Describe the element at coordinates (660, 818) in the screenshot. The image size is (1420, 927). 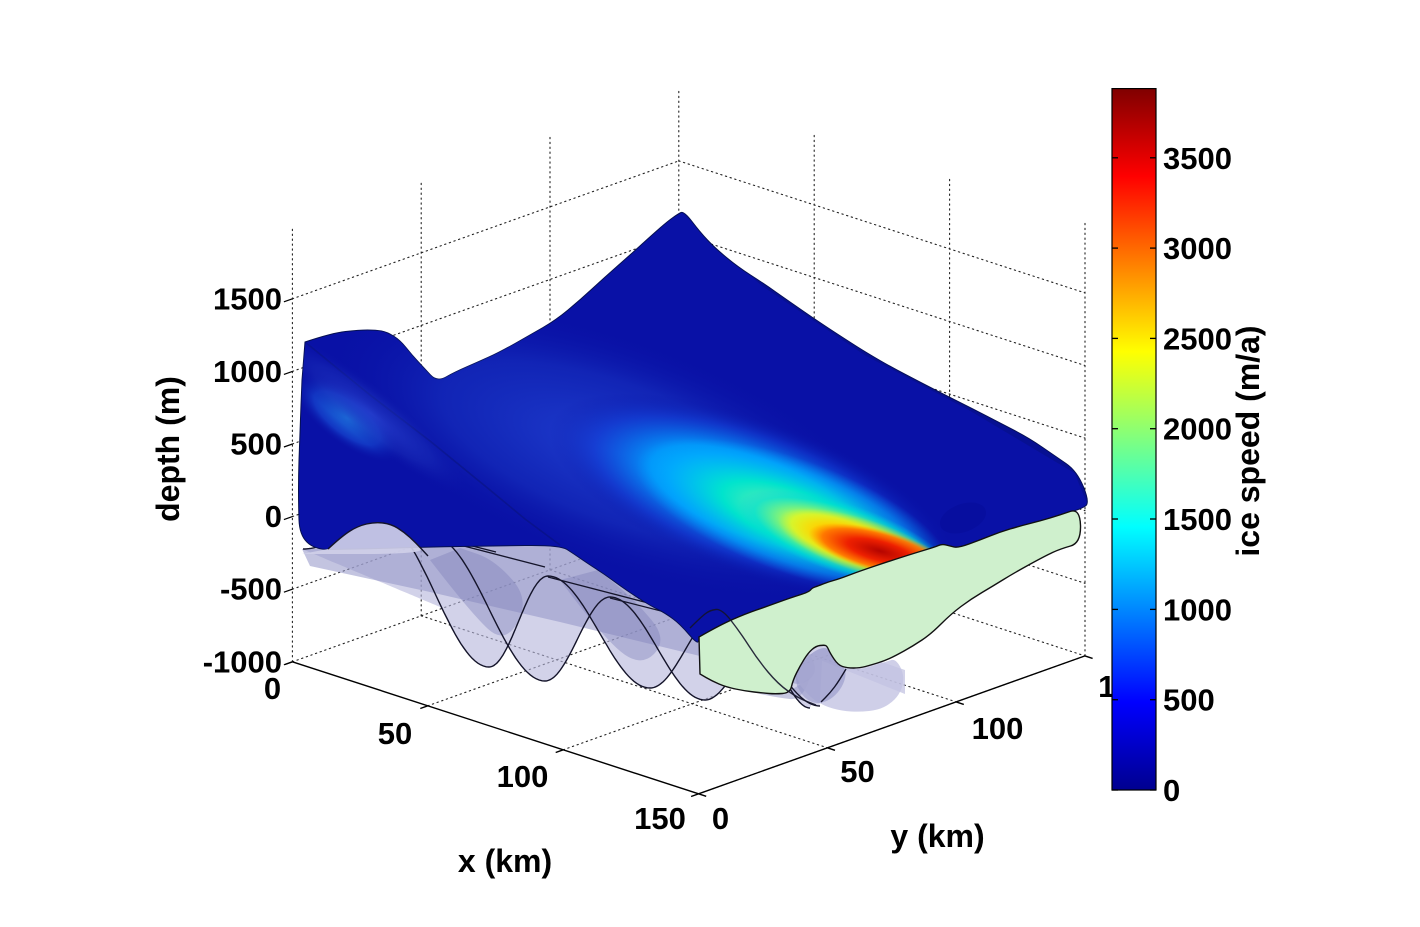
I see `svg-text: 150` at that location.